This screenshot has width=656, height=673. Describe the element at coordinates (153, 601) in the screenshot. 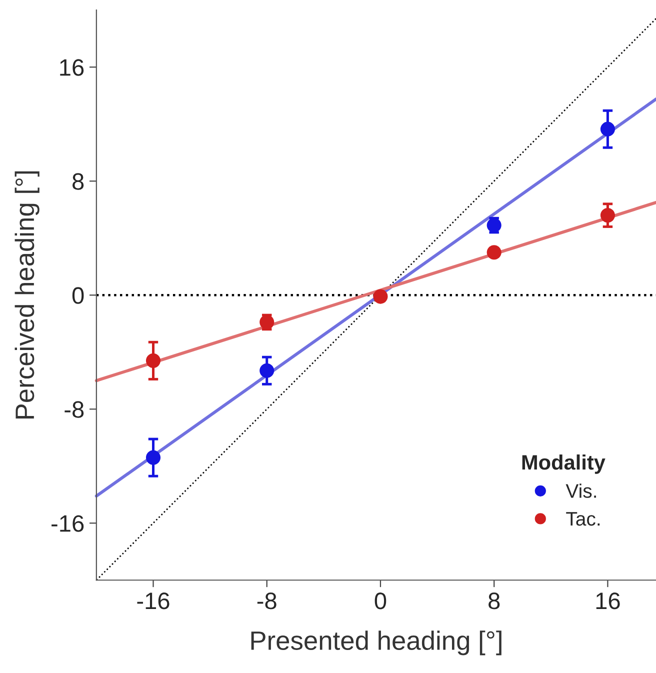

I see `x-tick-label: -16` at that location.